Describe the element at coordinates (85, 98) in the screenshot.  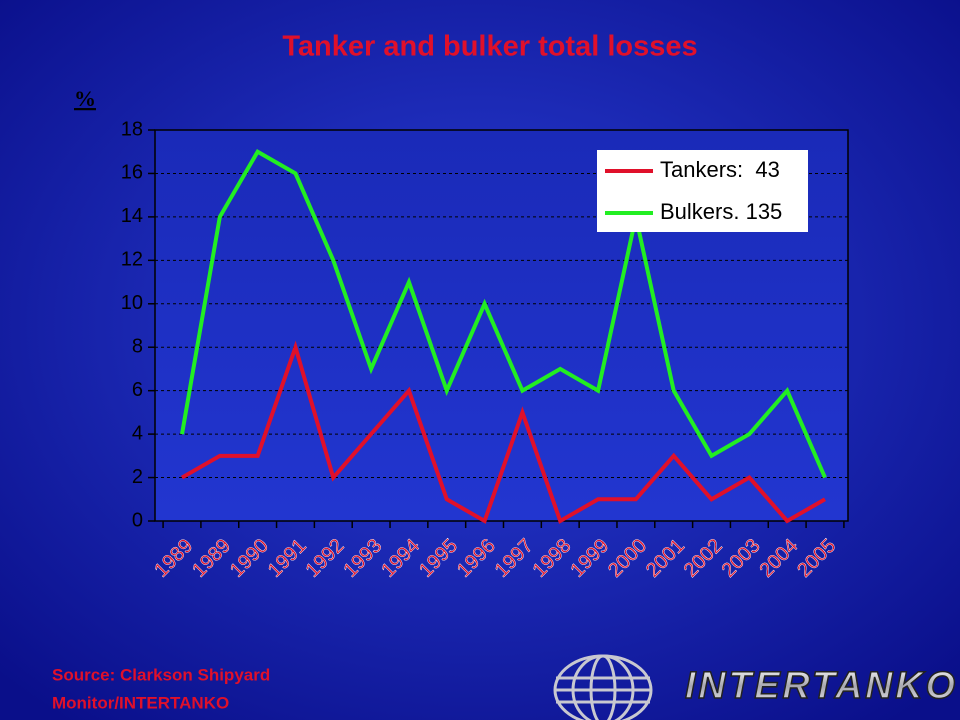
I see `y-axis-label: %` at that location.